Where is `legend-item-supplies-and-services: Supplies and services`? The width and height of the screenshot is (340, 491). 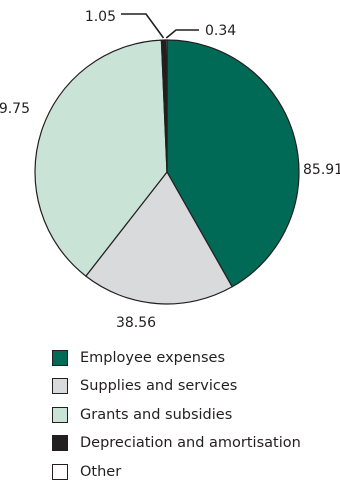 legend-item-supplies-and-services: Supplies and services is located at coordinates (176, 386).